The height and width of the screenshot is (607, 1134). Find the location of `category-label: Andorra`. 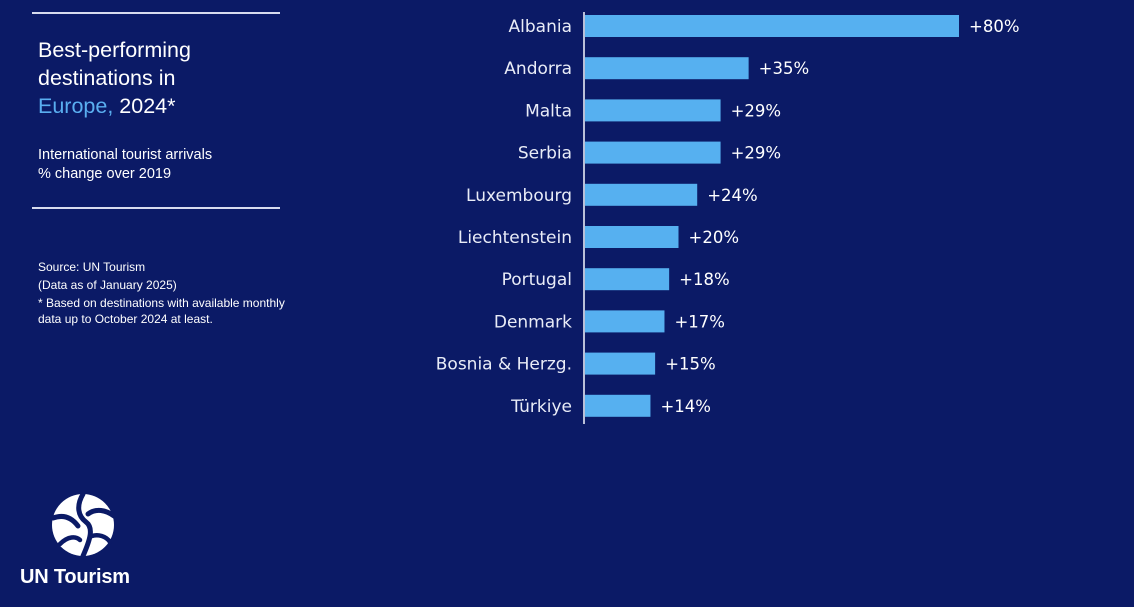

category-label: Andorra is located at coordinates (538, 69).